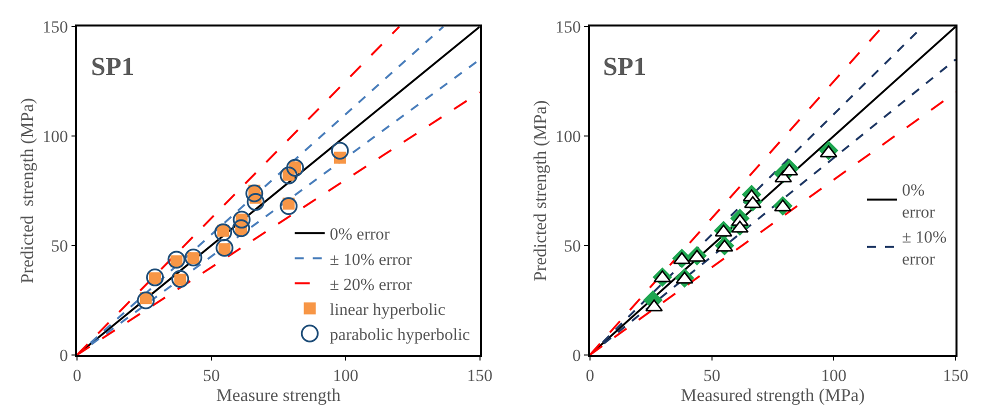  What do you see at coordinates (388, 310) in the screenshot?
I see `legend-label: linear hyperbolic` at bounding box center [388, 310].